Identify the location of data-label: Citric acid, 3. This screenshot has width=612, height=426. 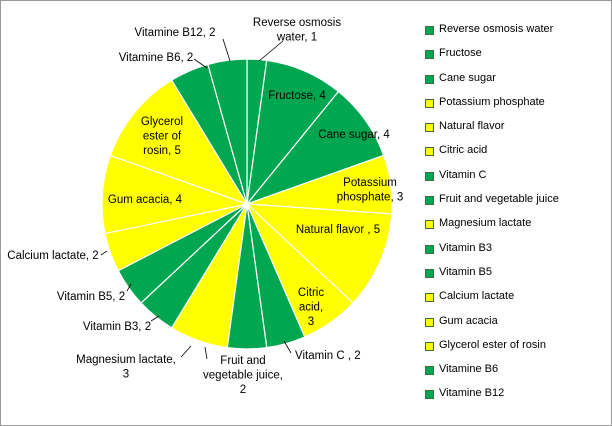
(311, 307).